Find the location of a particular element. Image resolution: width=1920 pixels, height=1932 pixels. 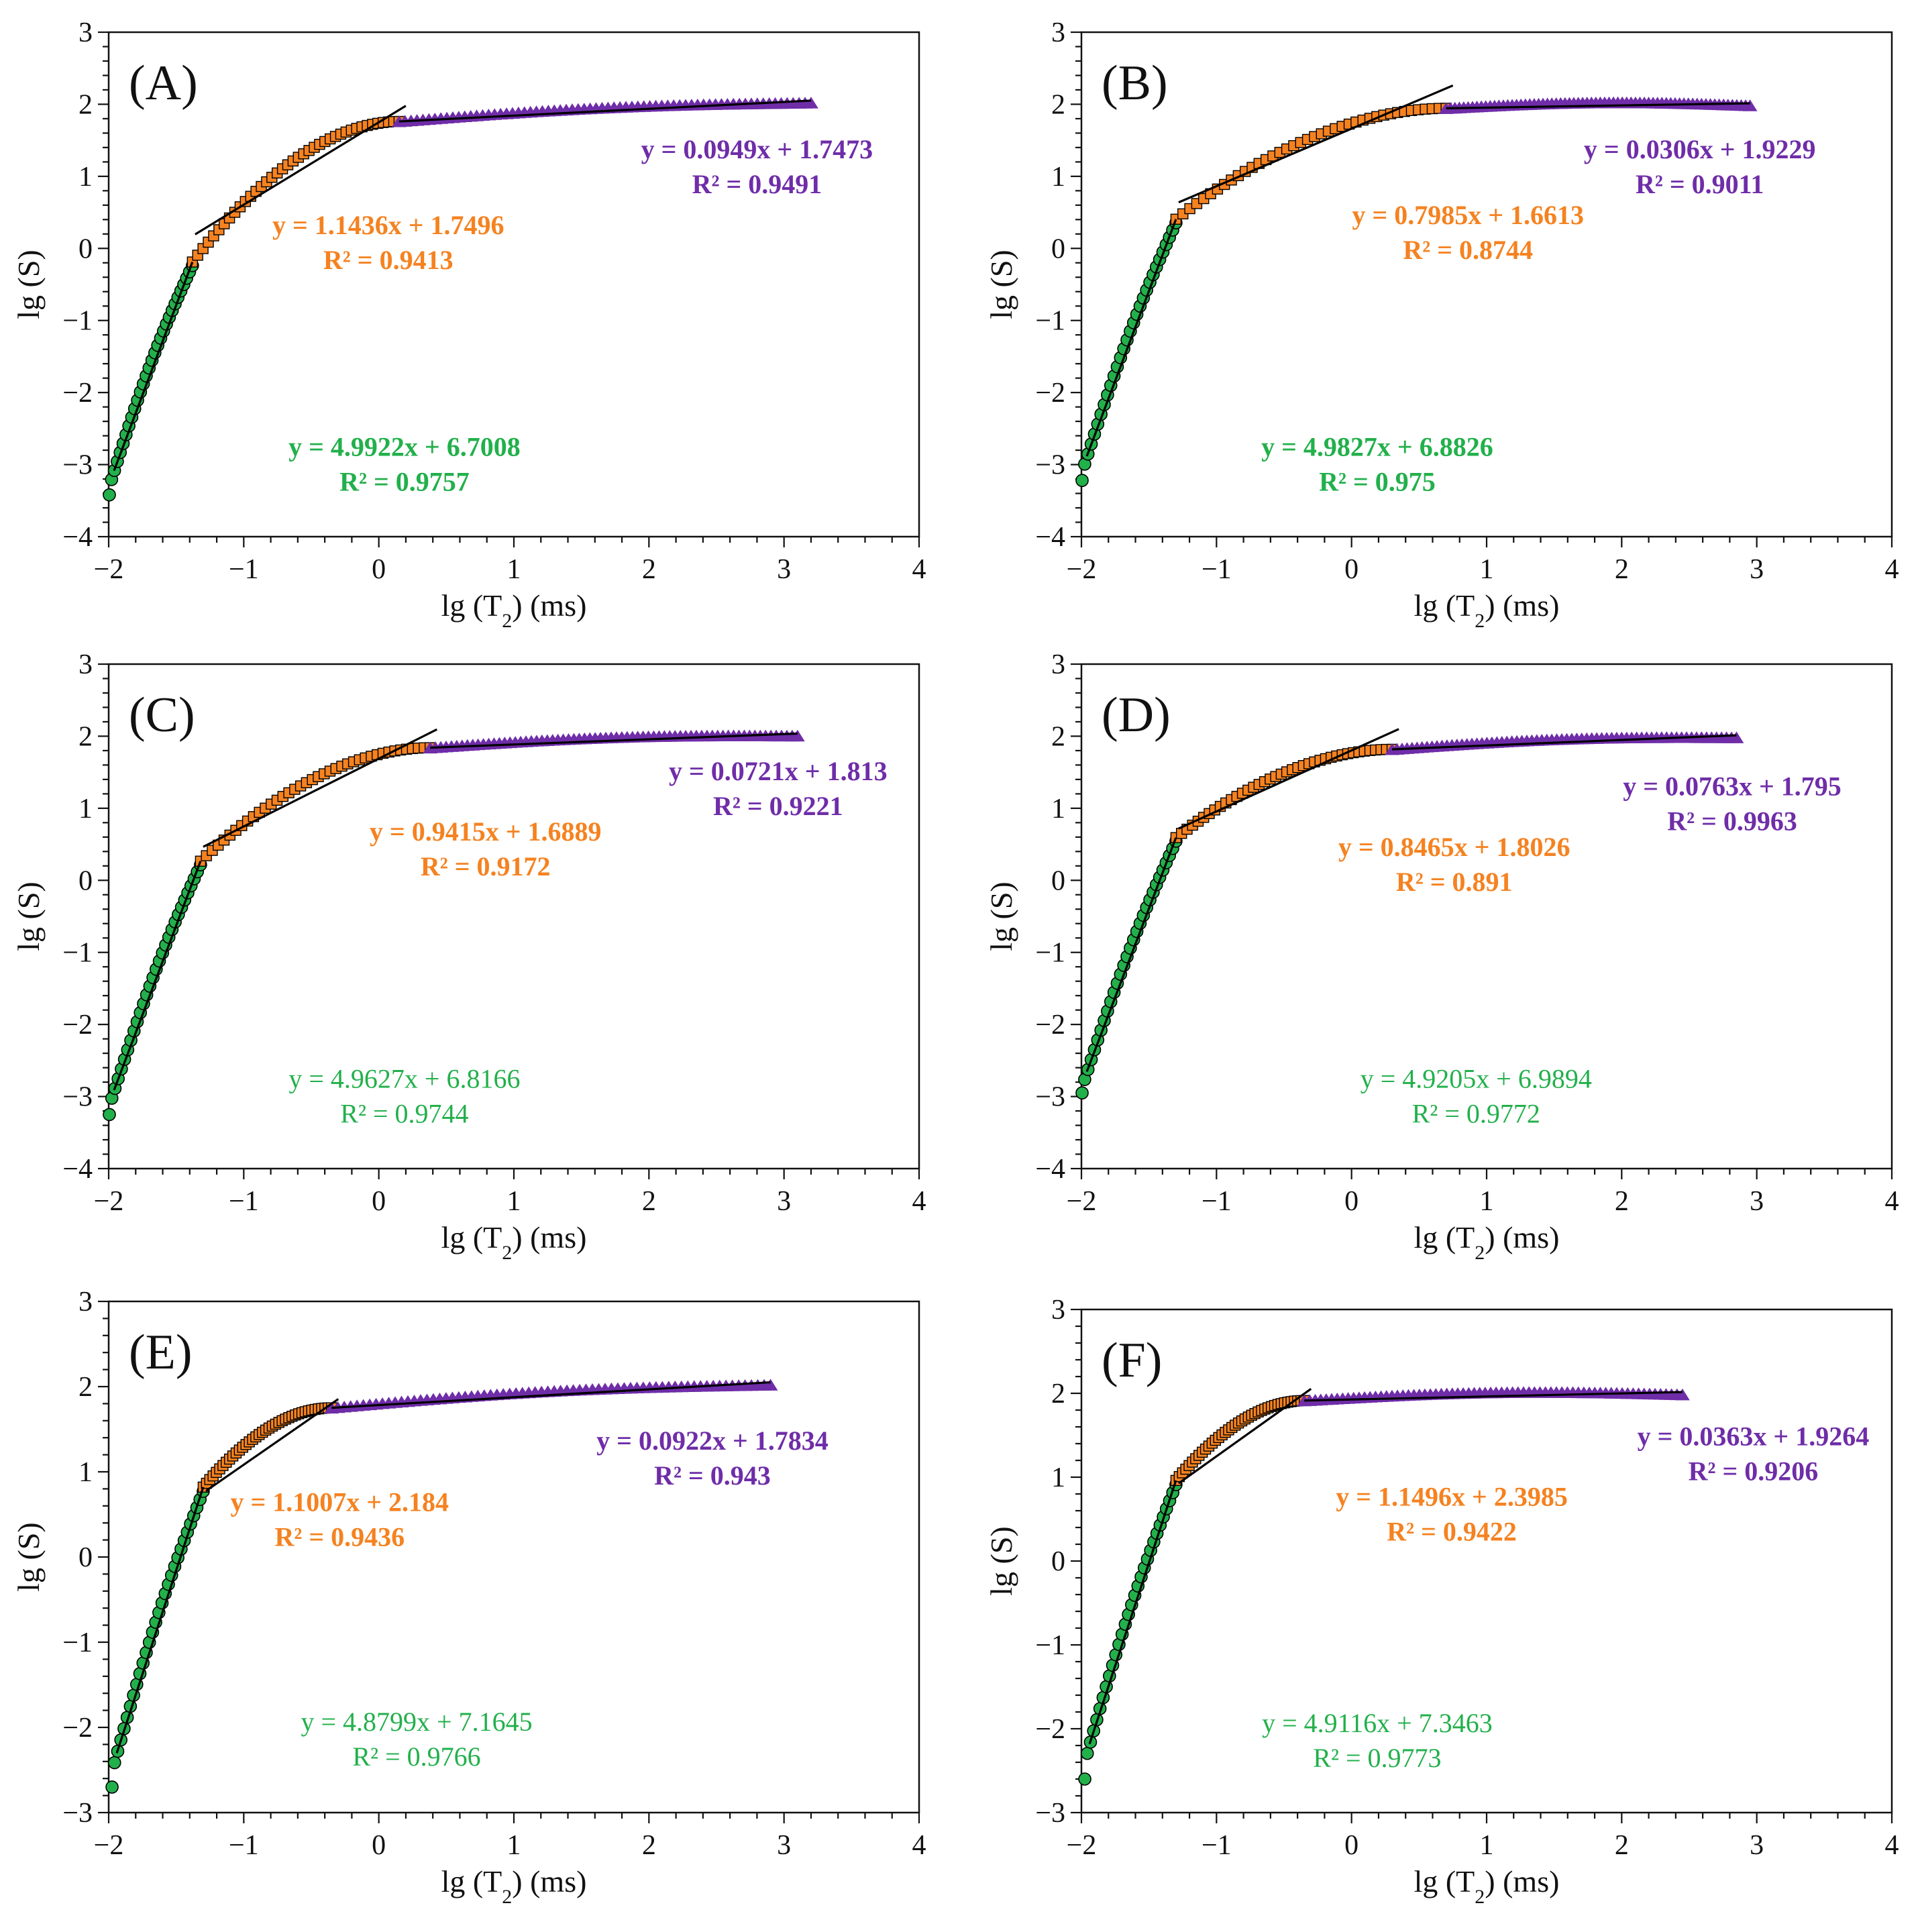

orange-equation: y = 1.1436x + 1.7496 is located at coordinates (388, 225).